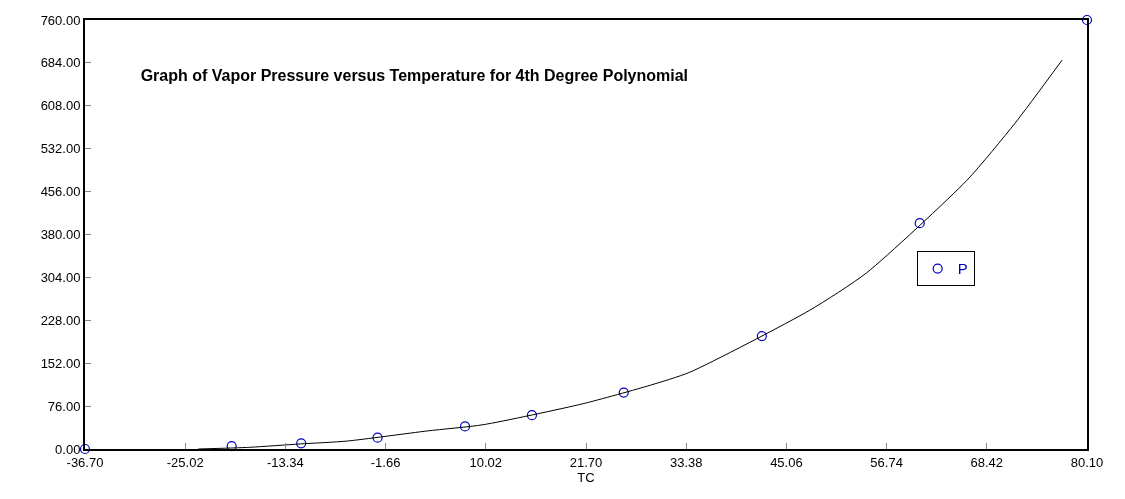 This screenshot has width=1125, height=499. Describe the element at coordinates (64, 406) in the screenshot. I see `y-tick-label: 76.00` at that location.